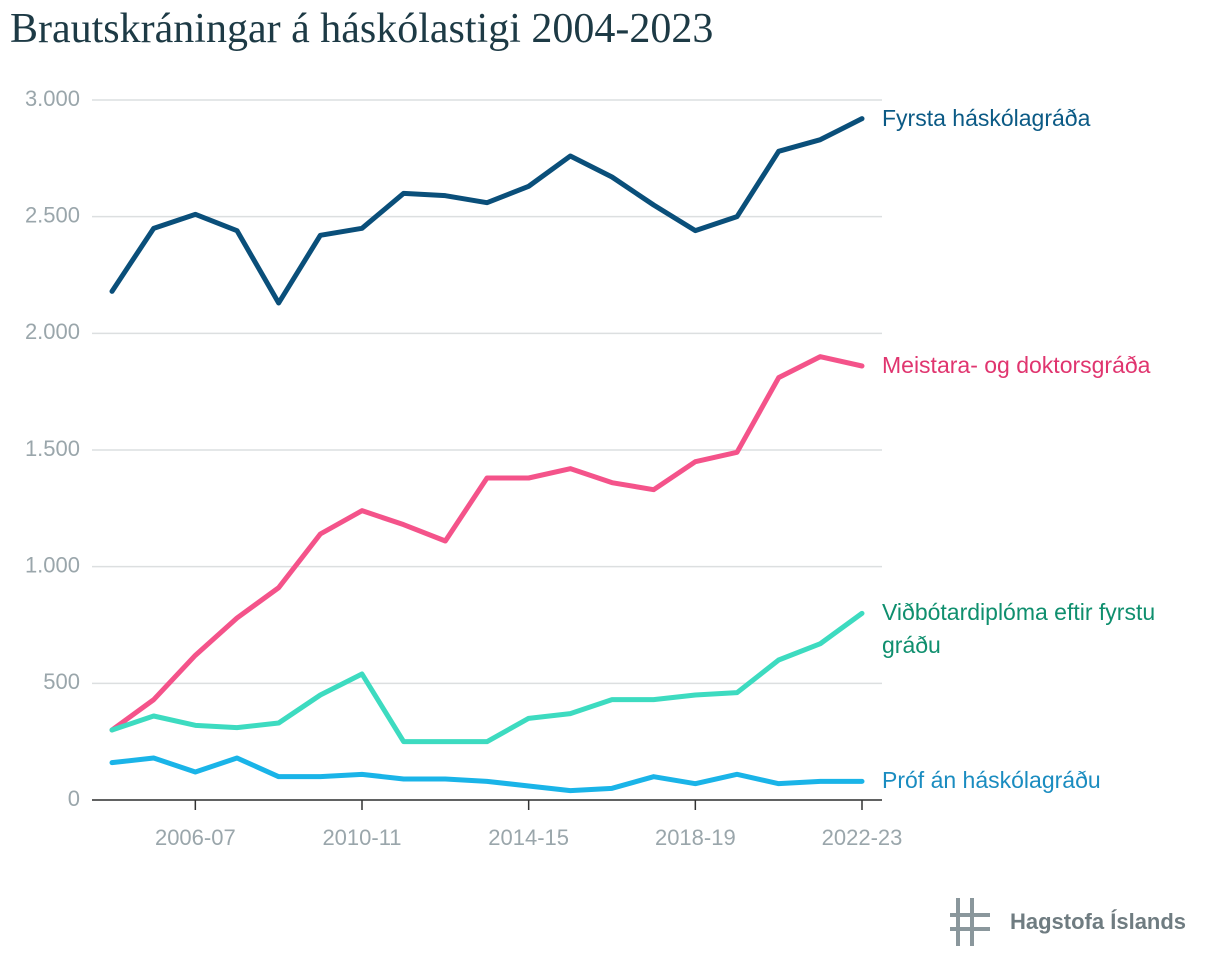 The height and width of the screenshot is (972, 1220). Describe the element at coordinates (1019, 629) in the screenshot. I see `series-label: Viðbótardiplóma eftir fyrstu gráðu` at that location.